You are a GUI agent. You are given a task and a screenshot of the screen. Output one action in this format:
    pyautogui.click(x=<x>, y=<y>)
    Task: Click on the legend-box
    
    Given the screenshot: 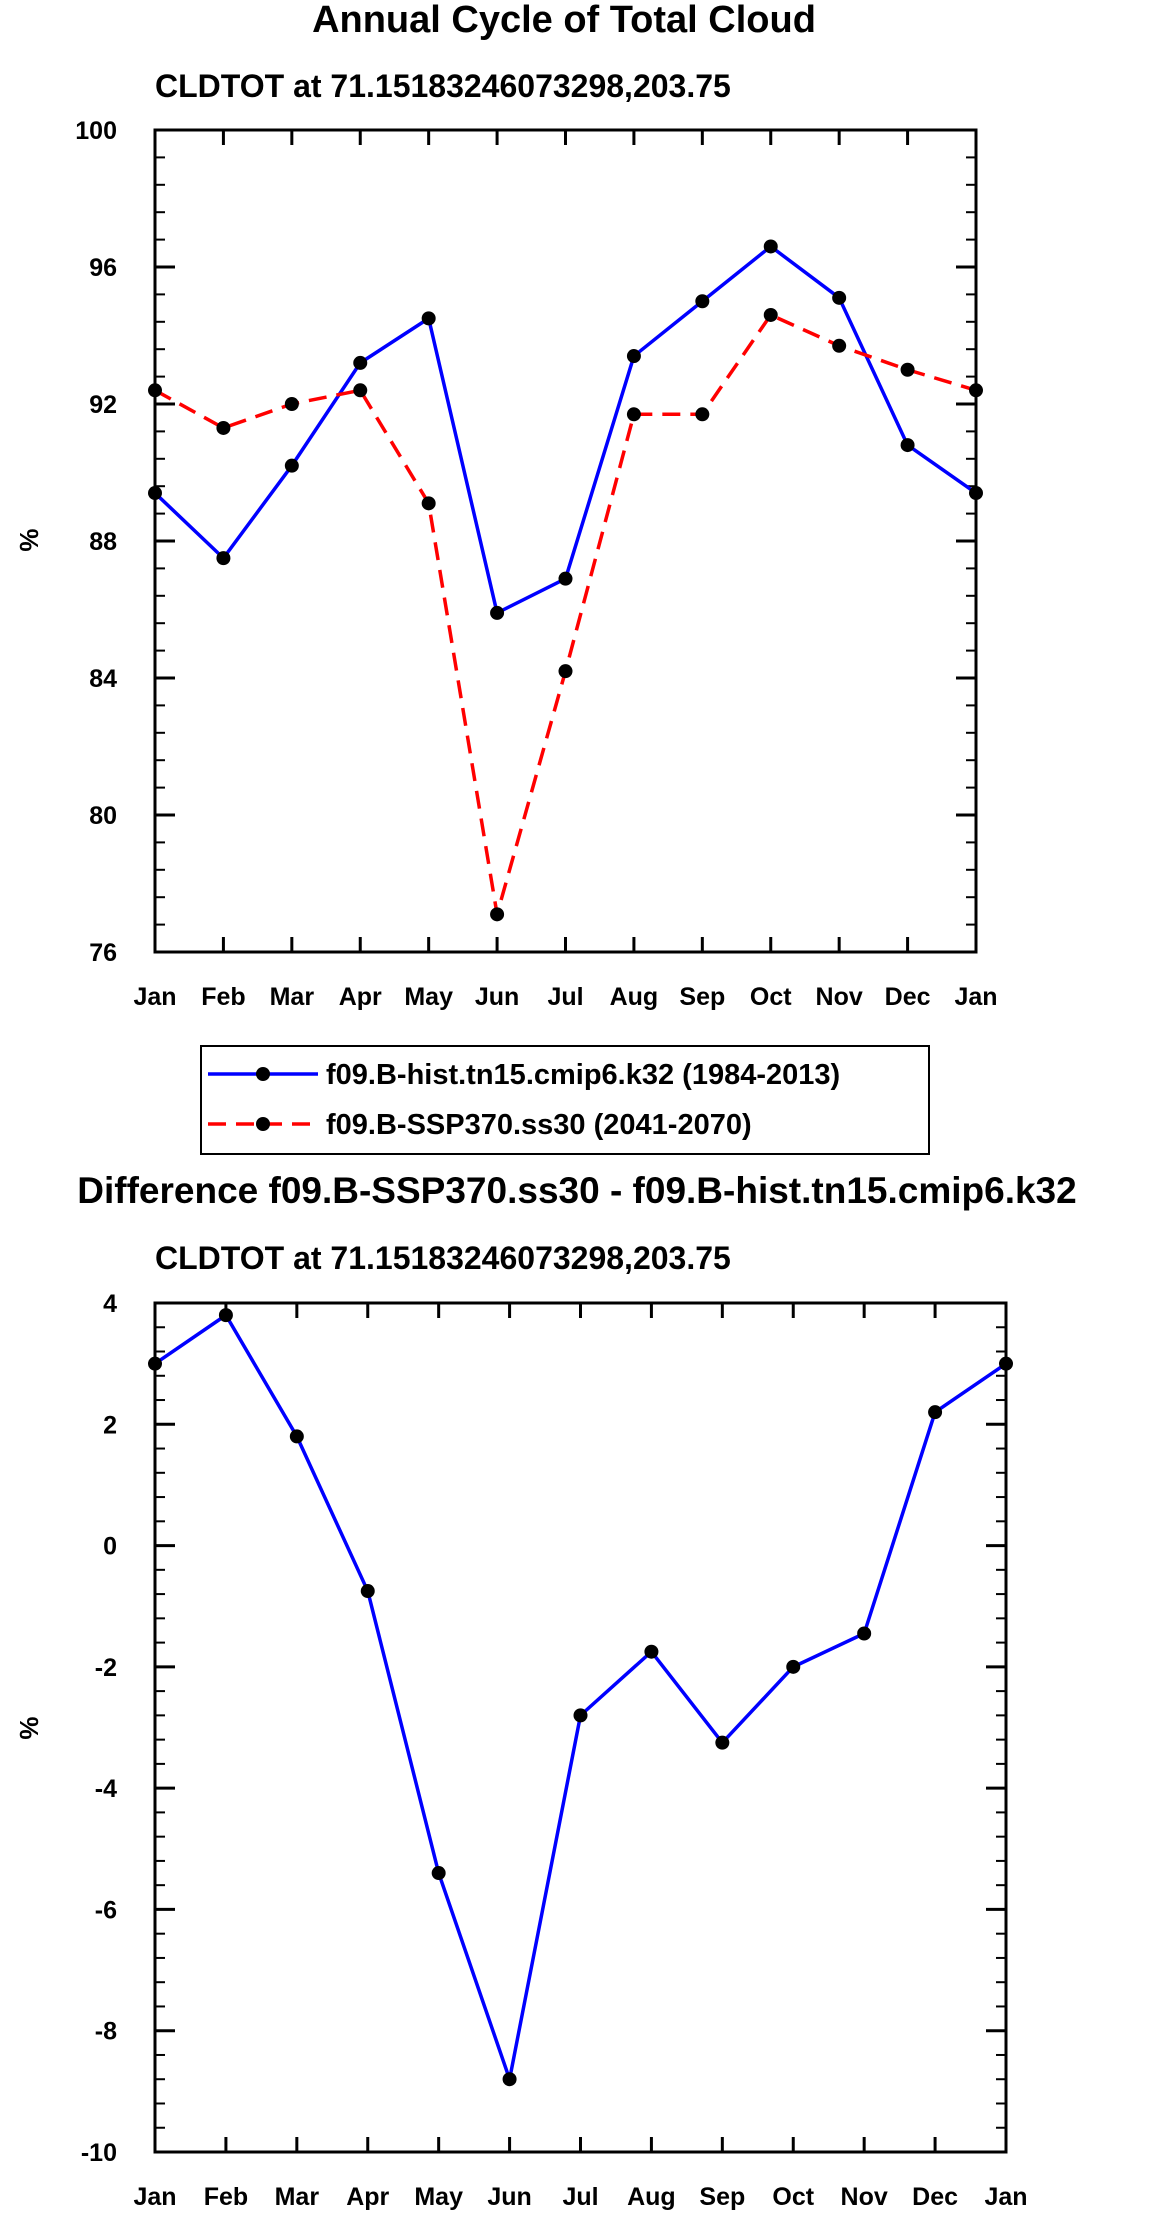 What is the action you would take?
    pyautogui.click(x=565, y=1100)
    